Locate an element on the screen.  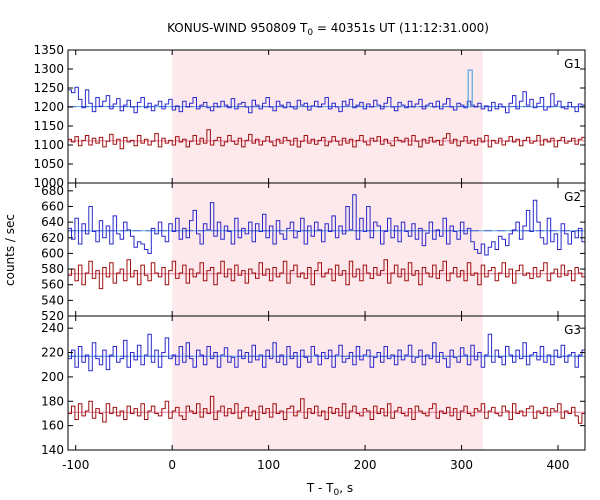
y-axis-label: counts / sec is located at coordinates (10, 250).